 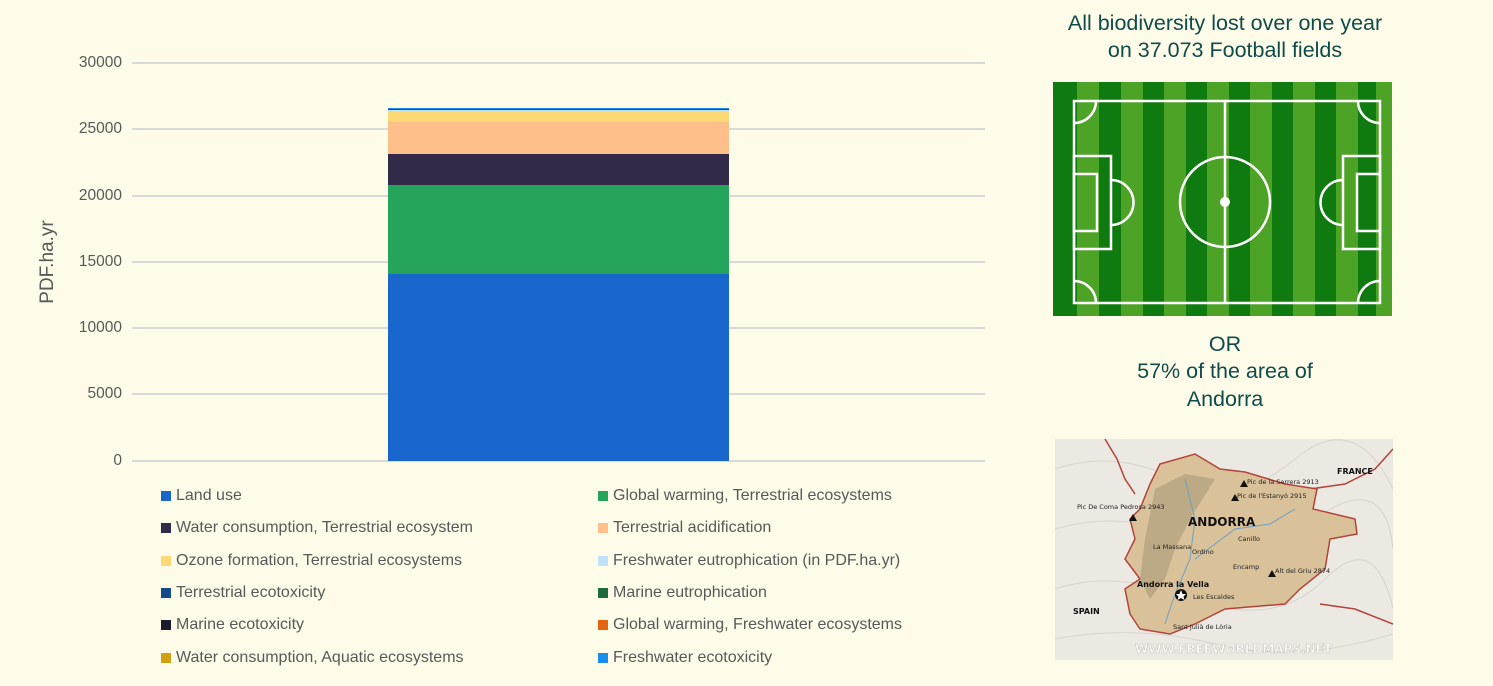 What do you see at coordinates (1214, 597) in the screenshot?
I see `svg-text: Les Escaldes` at bounding box center [1214, 597].